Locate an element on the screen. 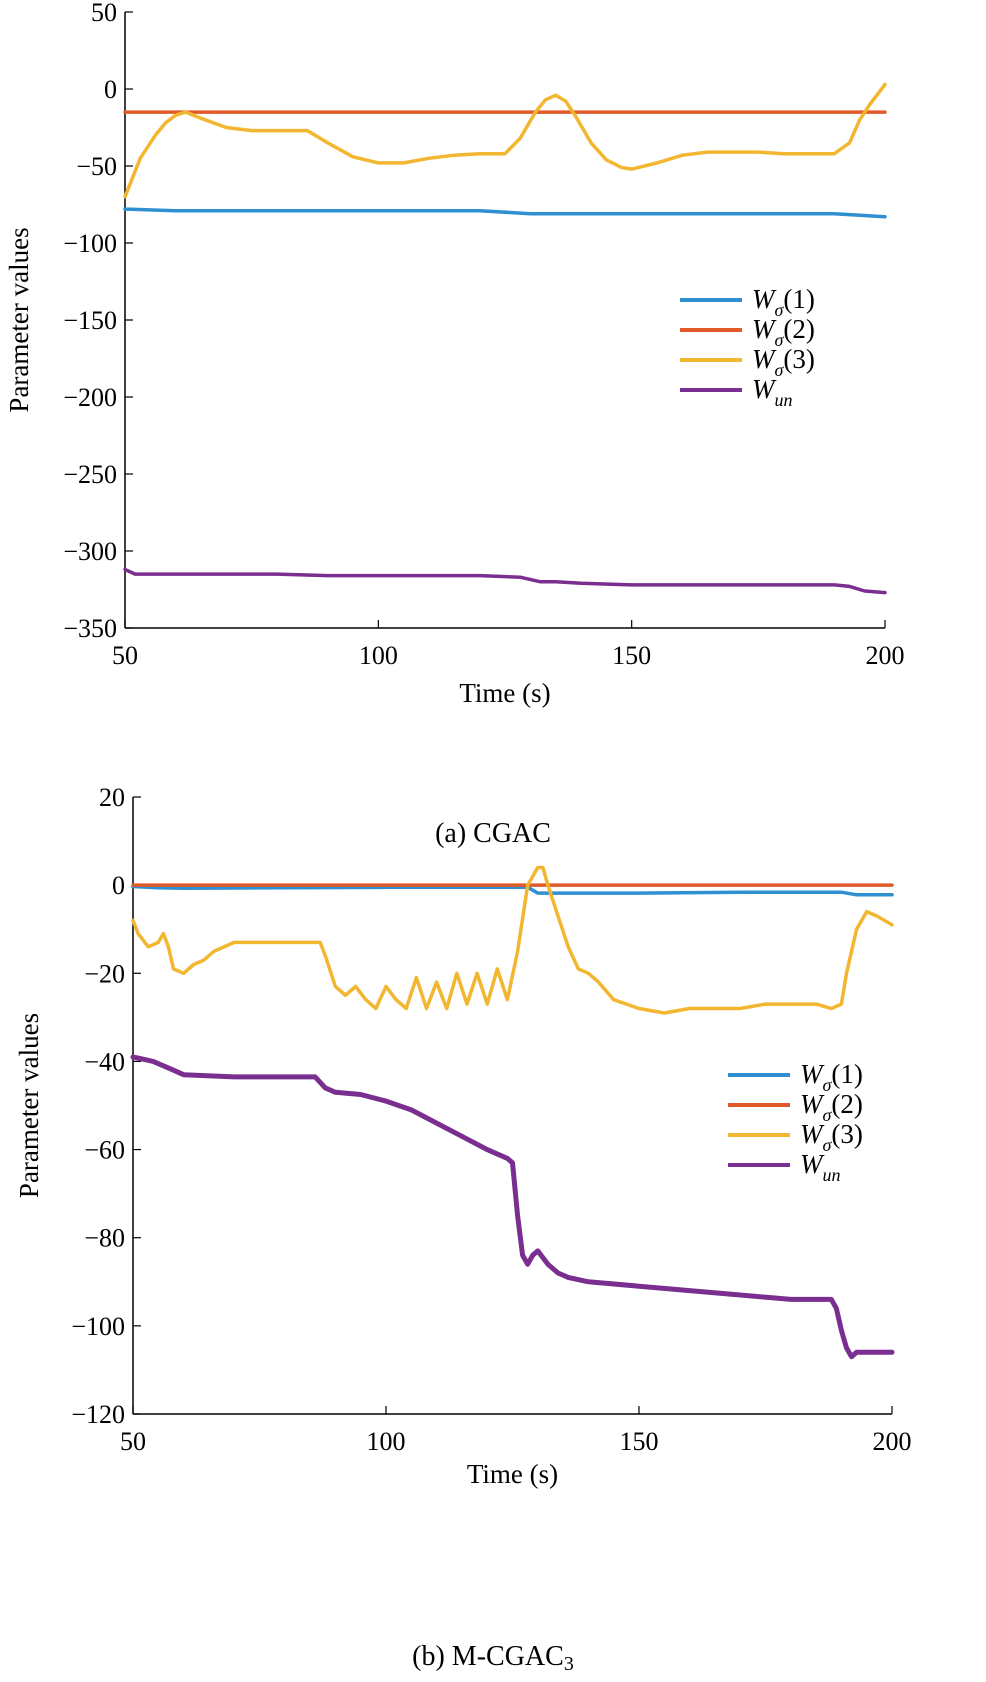 The height and width of the screenshot is (1682, 986). caption-b-main: (b) M-CGAC is located at coordinates (488, 1656).